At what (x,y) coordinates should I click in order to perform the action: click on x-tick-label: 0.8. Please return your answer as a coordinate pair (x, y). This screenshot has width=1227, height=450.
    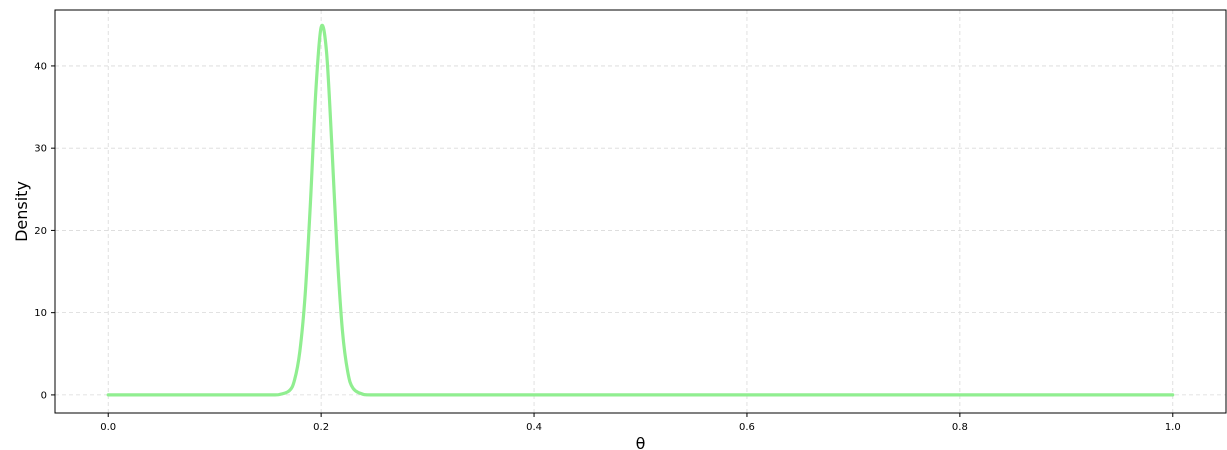
    Looking at the image, I should click on (960, 427).